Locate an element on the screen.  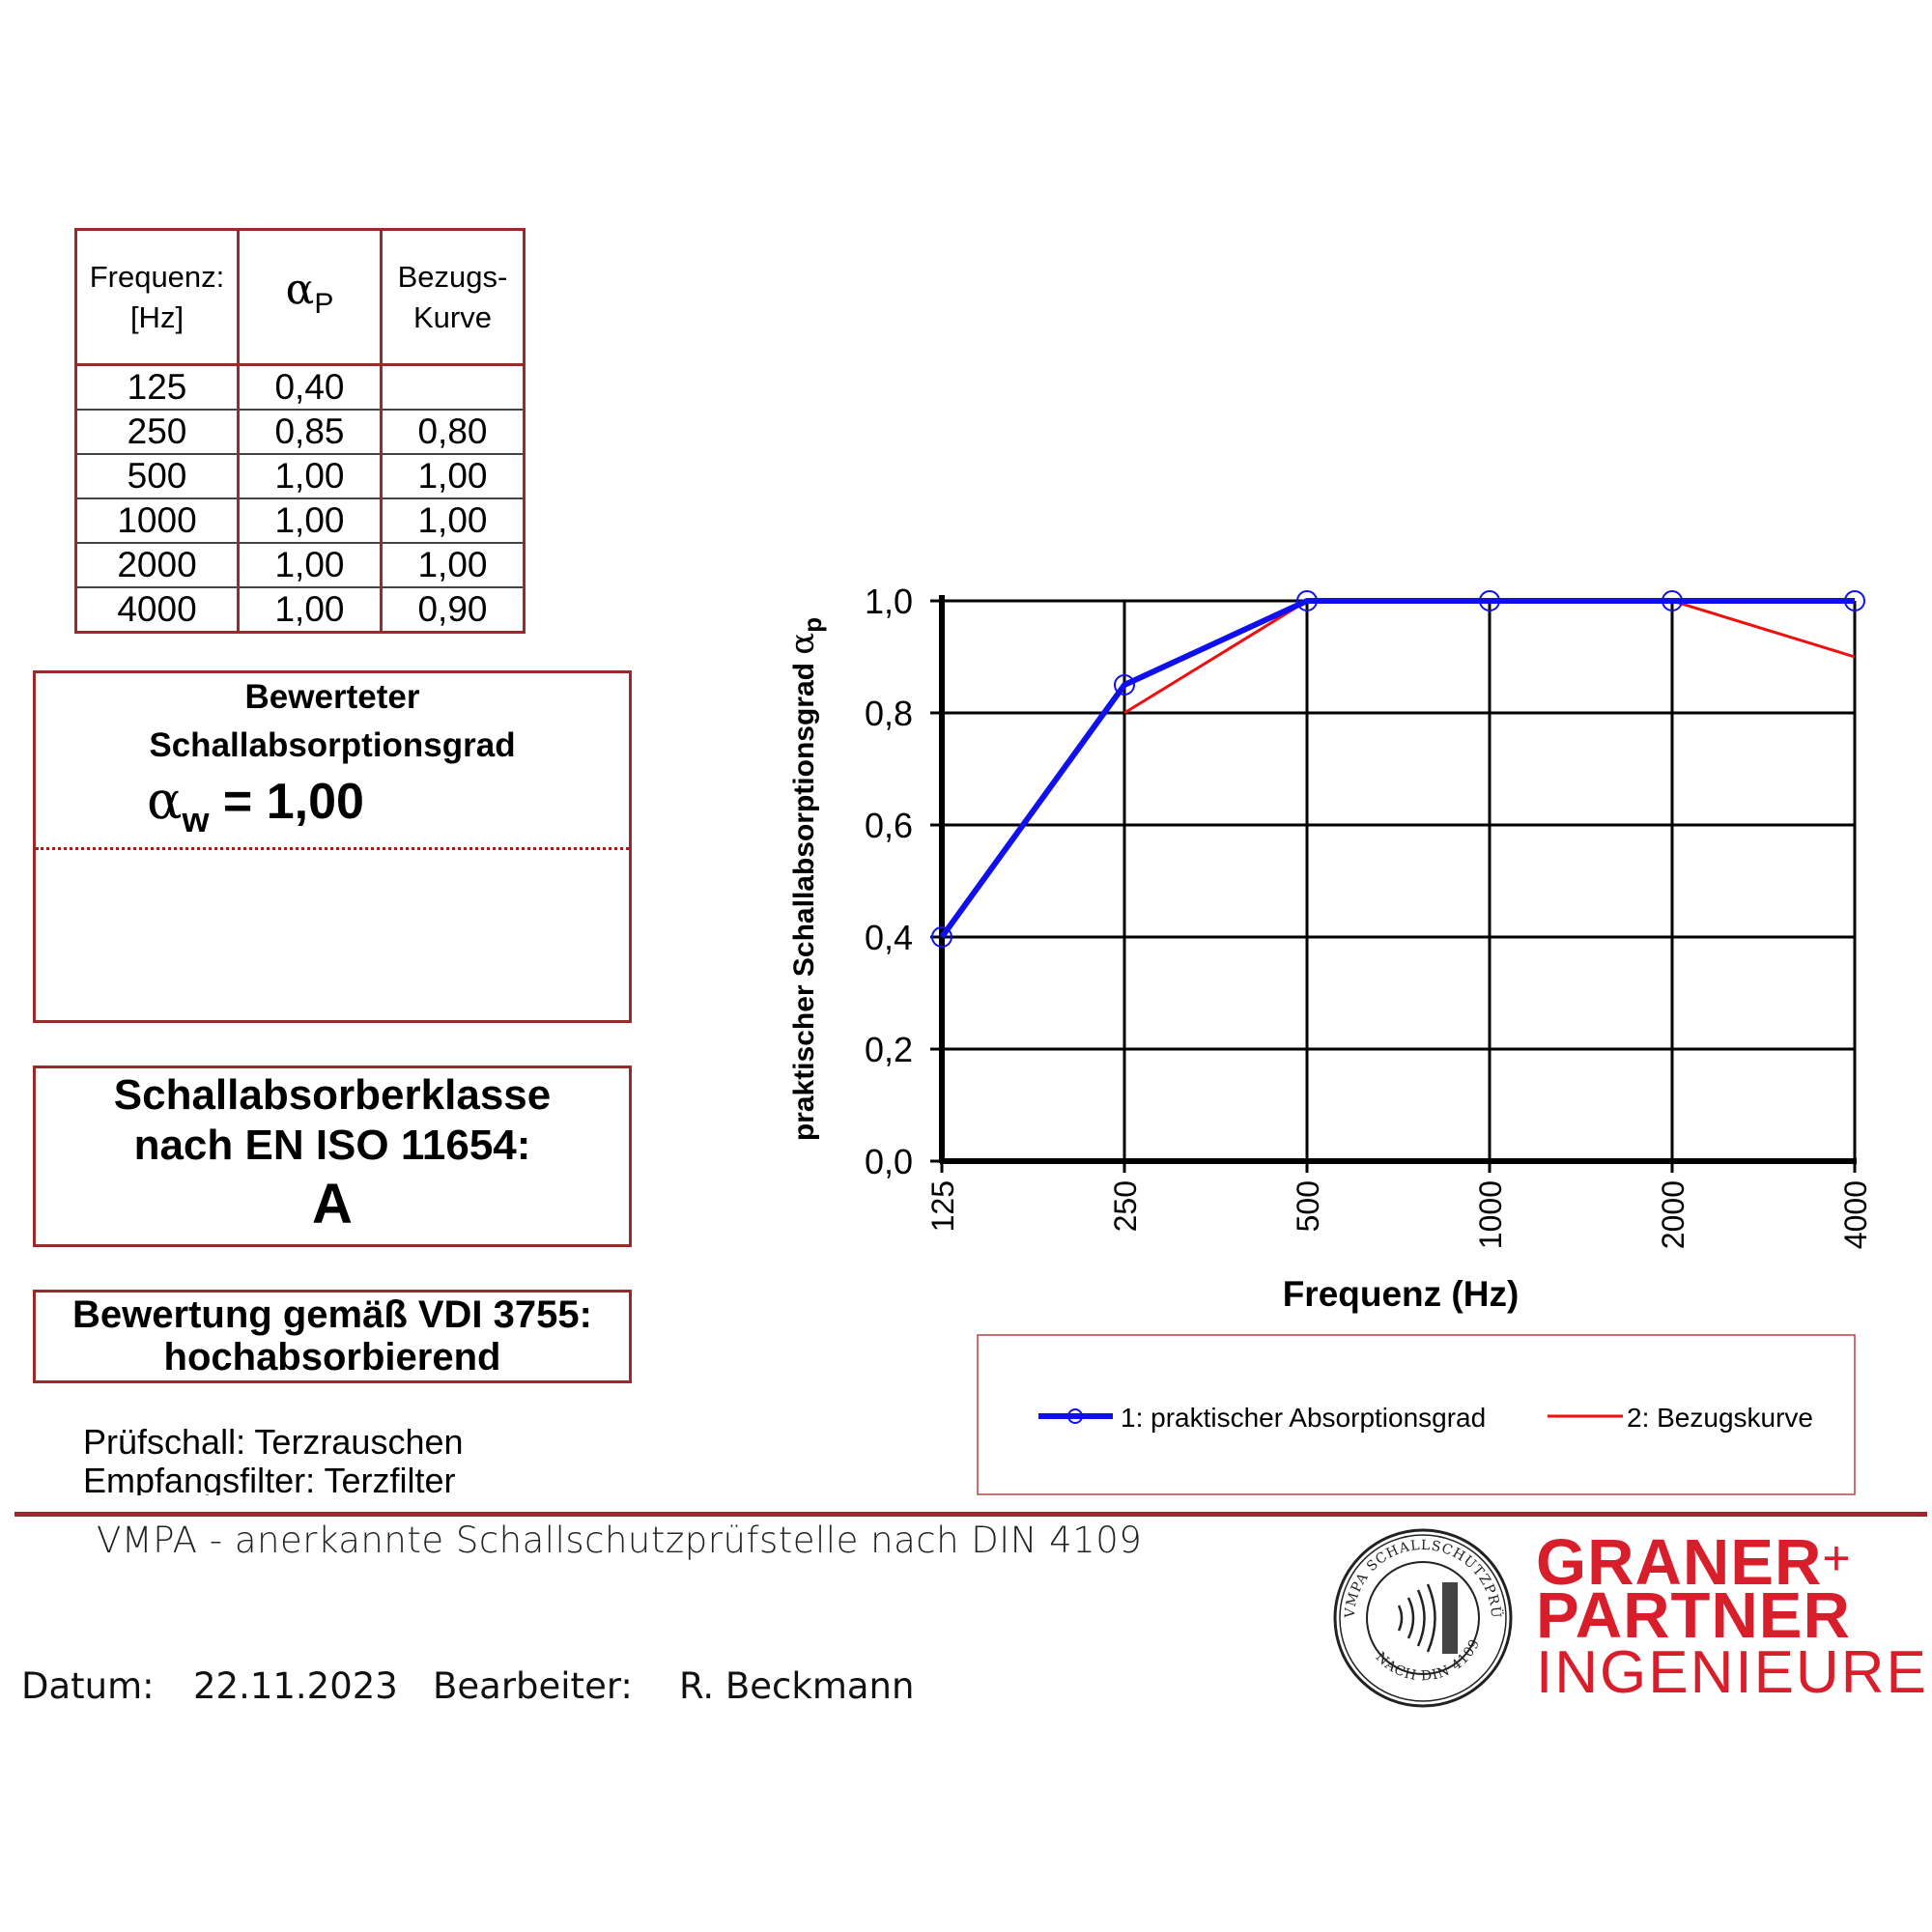
header-reference-curve: Bezugs- Kurve is located at coordinates (453, 297).